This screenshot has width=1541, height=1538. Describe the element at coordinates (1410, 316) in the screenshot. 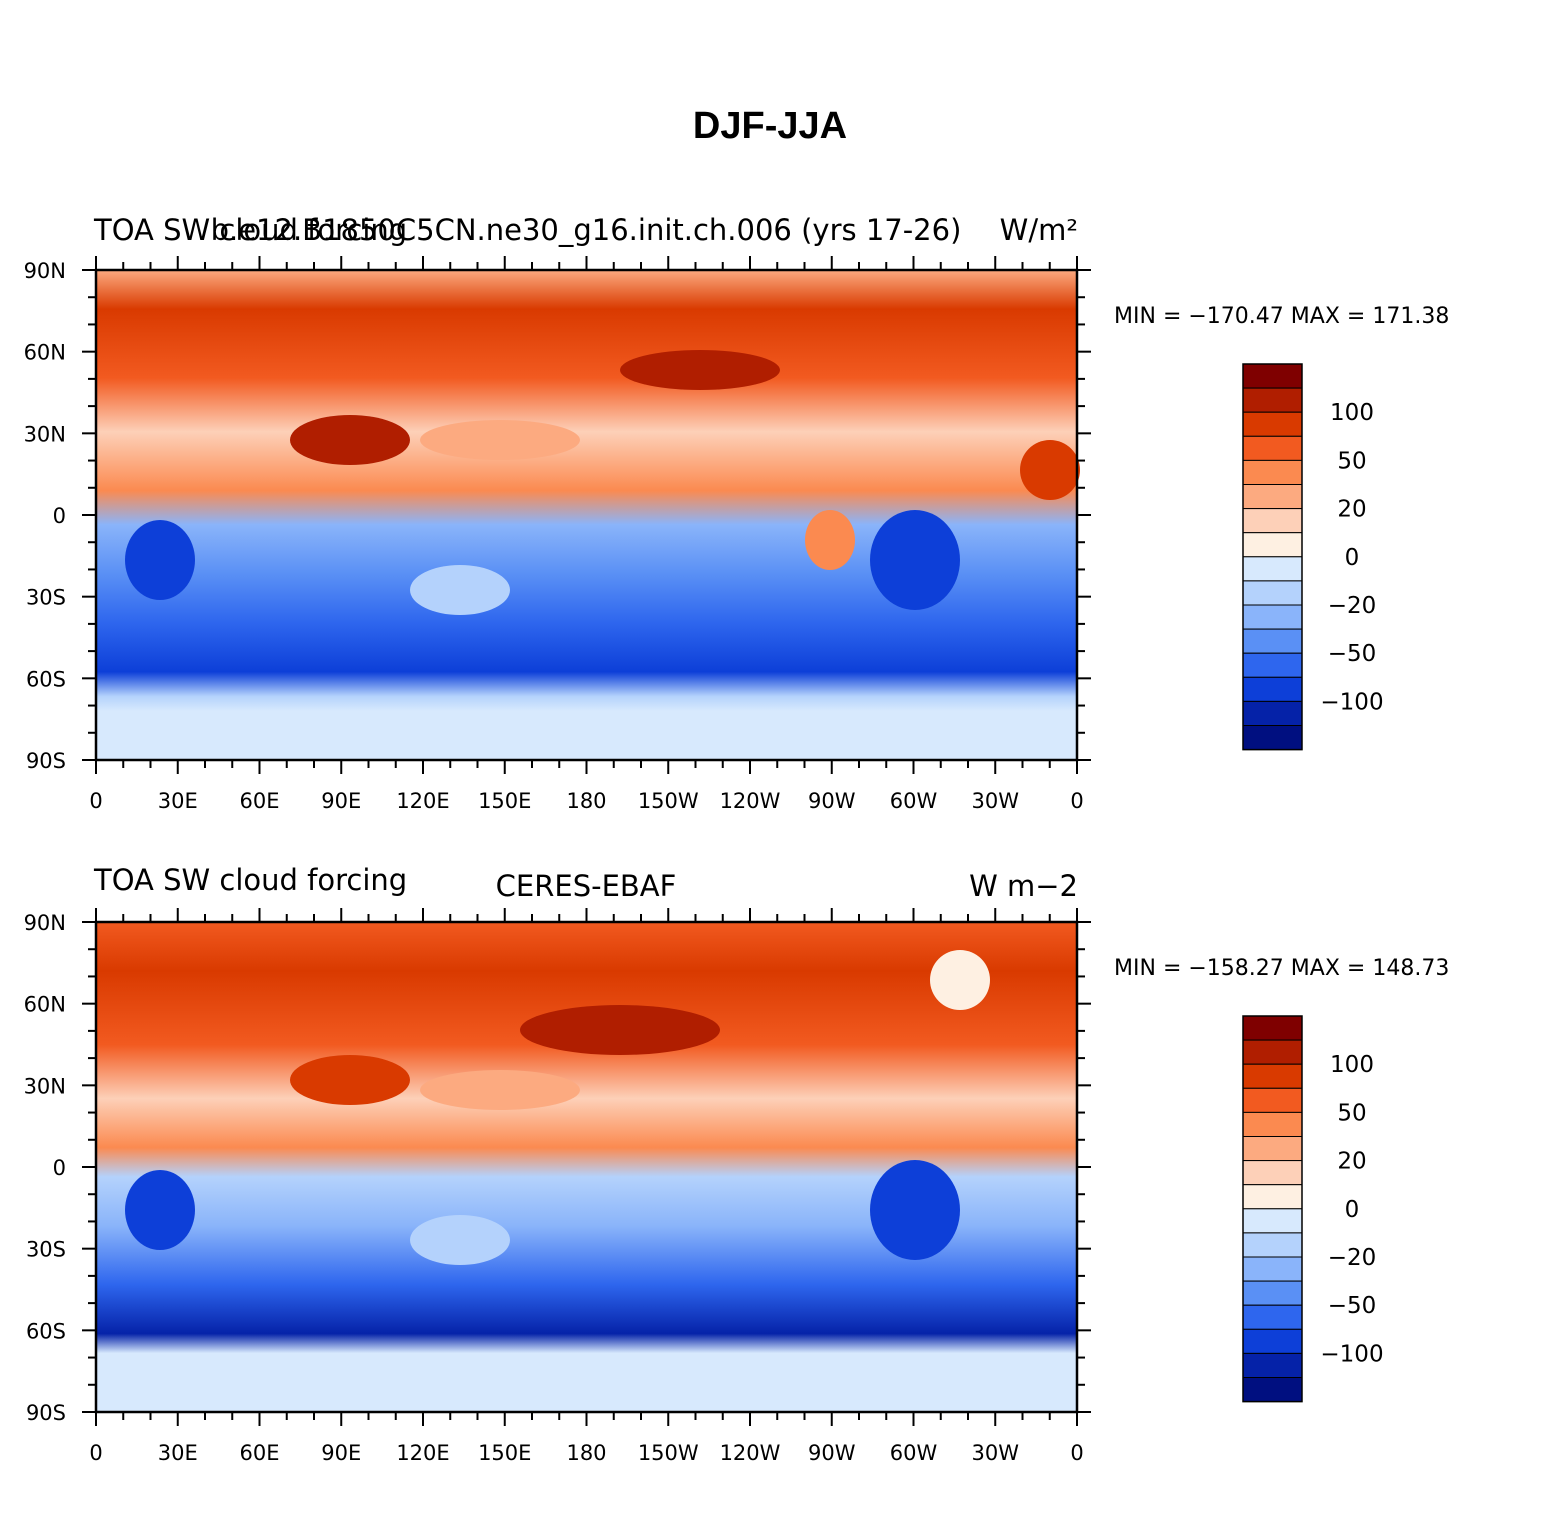

I see `stat-max-value: 171.38` at that location.